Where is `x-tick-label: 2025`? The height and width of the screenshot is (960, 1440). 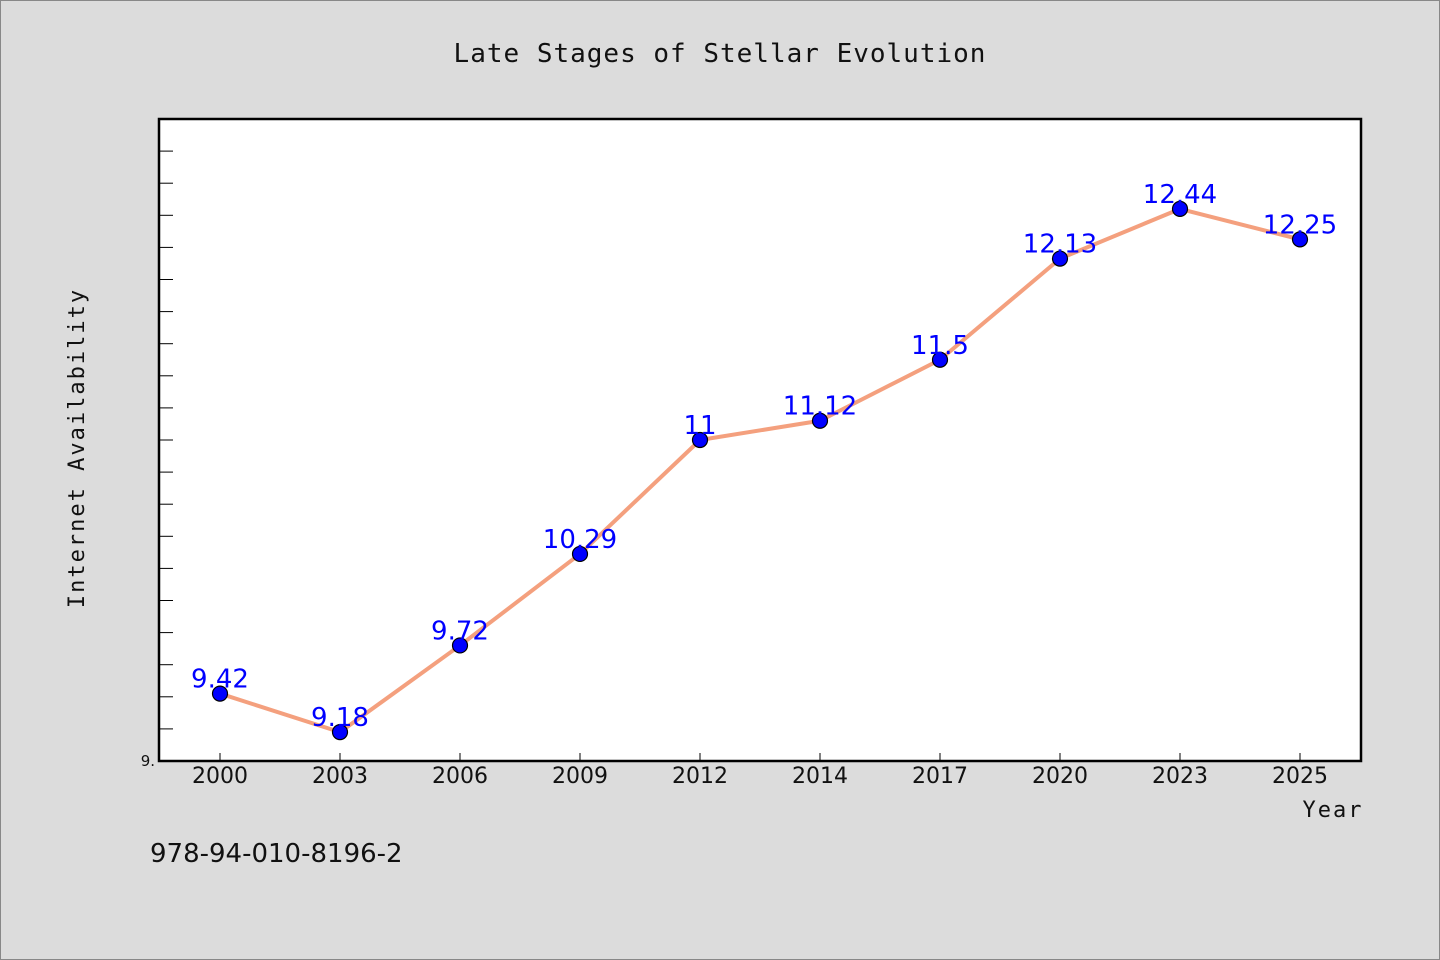 x-tick-label: 2025 is located at coordinates (1300, 776).